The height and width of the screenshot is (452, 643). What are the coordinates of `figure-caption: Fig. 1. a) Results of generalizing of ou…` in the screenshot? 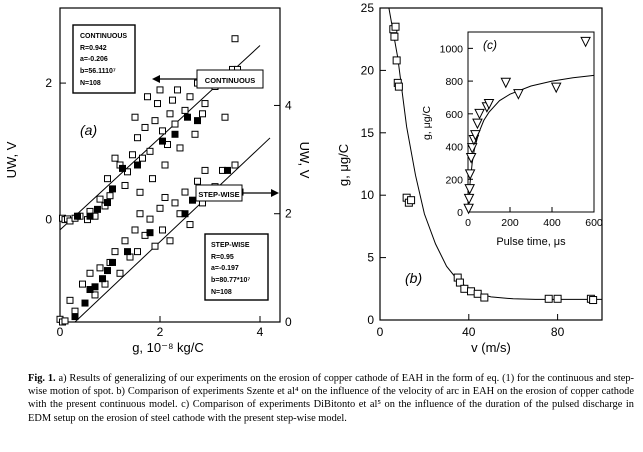 It's located at (331, 398).